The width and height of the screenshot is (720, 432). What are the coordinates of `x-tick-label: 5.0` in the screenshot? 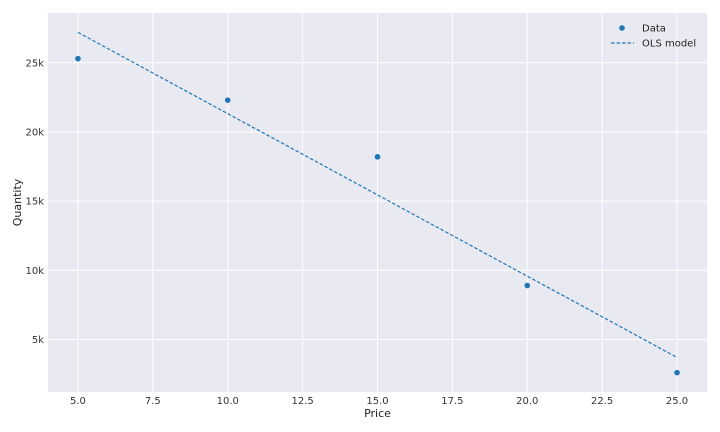 It's located at (78, 401).